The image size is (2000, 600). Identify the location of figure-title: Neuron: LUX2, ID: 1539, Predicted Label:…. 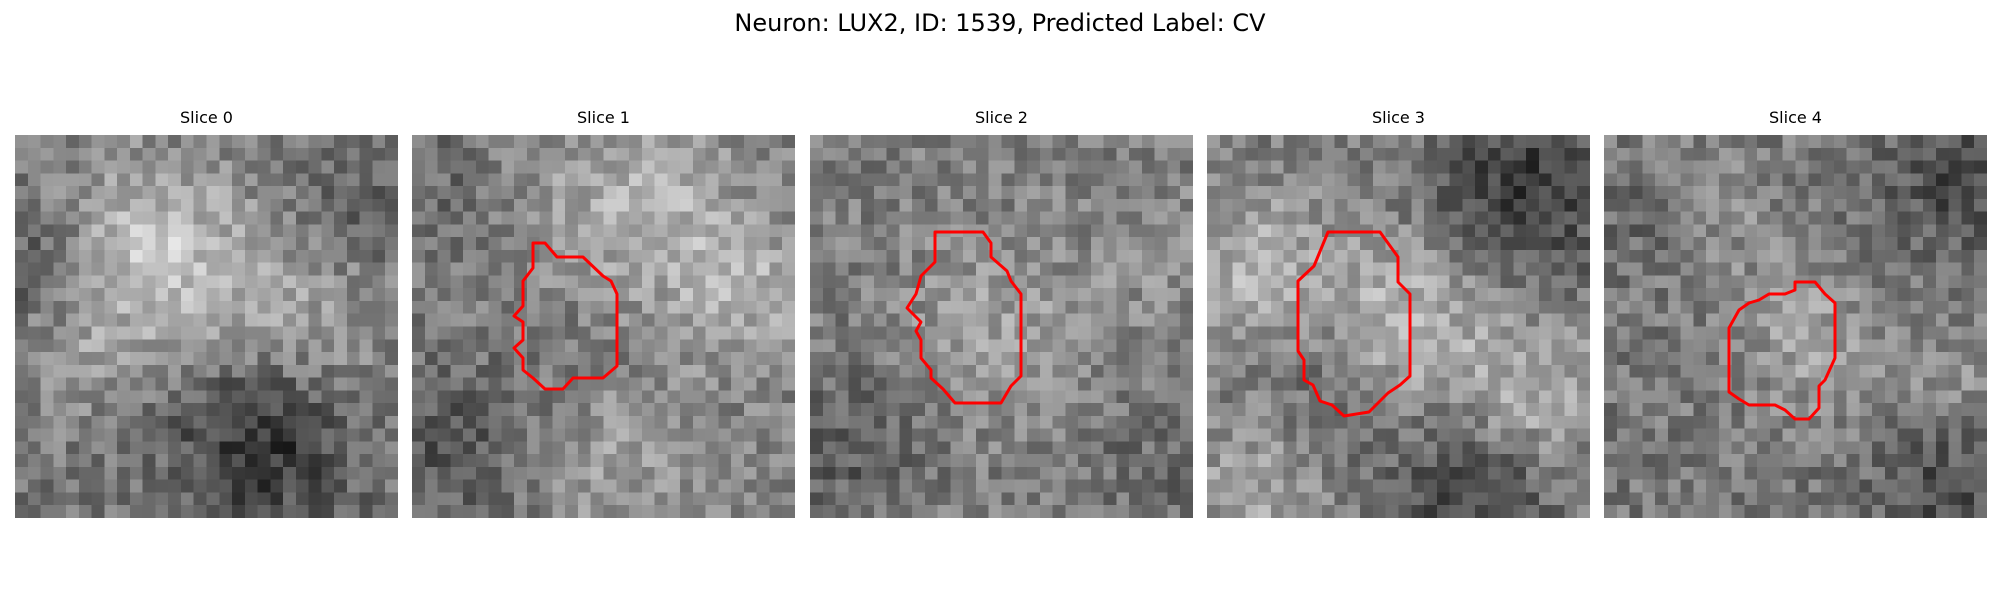
(1000, 23).